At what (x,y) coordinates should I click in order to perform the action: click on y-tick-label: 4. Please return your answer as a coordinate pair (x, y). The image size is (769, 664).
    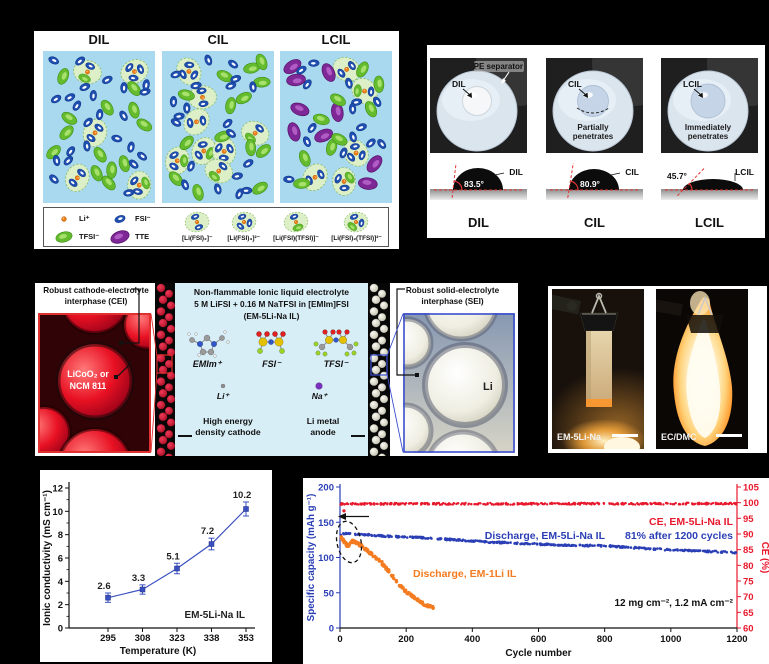
    Looking at the image, I should click on (61, 582).